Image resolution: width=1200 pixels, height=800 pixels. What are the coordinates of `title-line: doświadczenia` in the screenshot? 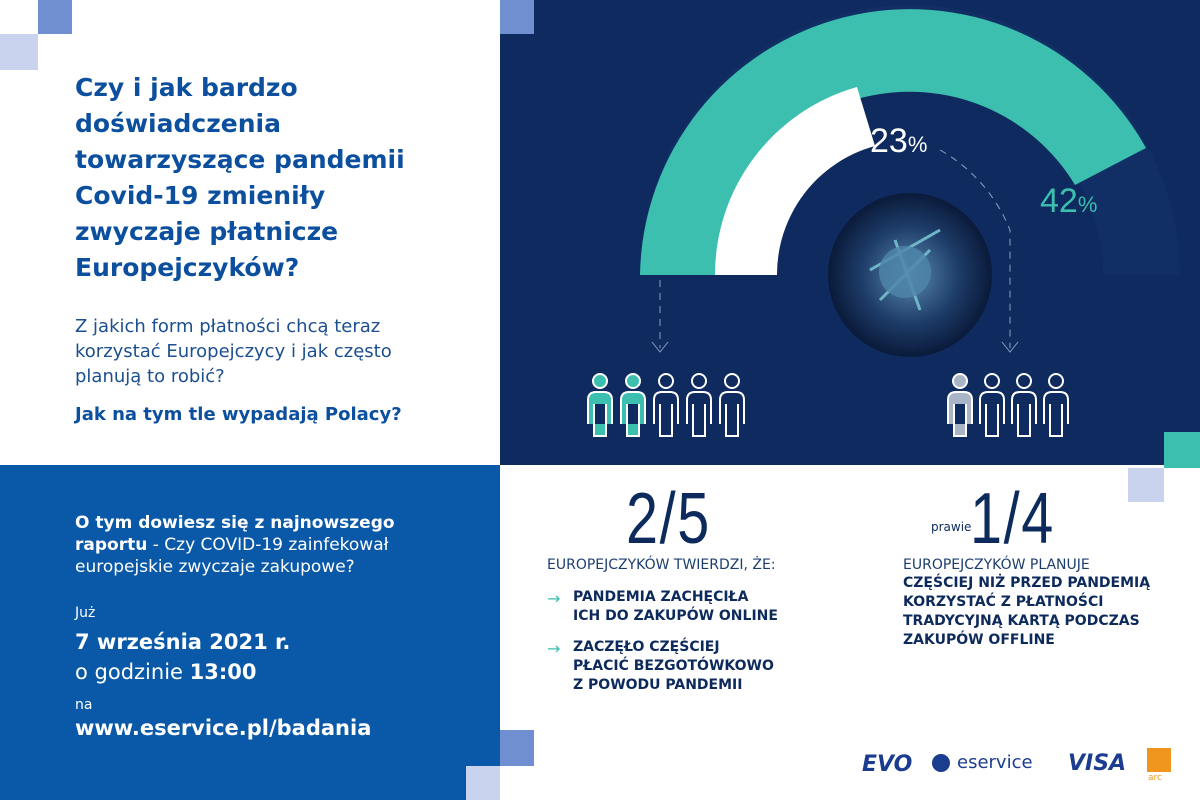 It's located at (178, 123).